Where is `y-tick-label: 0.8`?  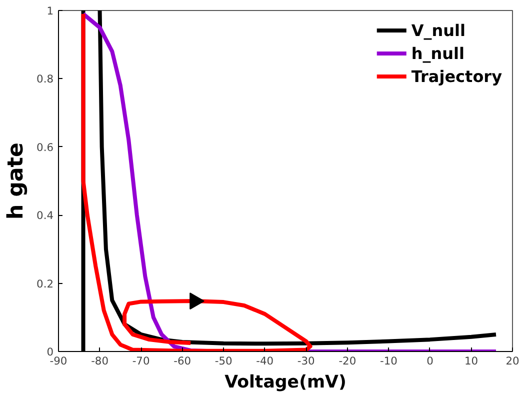
y-tick-label: 0.8 is located at coordinates (45, 79).